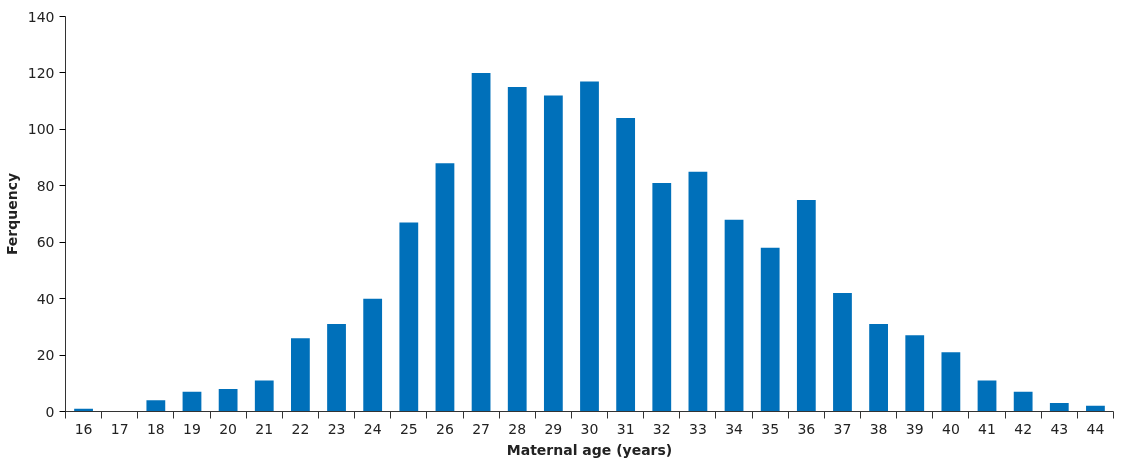  I want to click on y-tick-label: 80, so click(45, 185).